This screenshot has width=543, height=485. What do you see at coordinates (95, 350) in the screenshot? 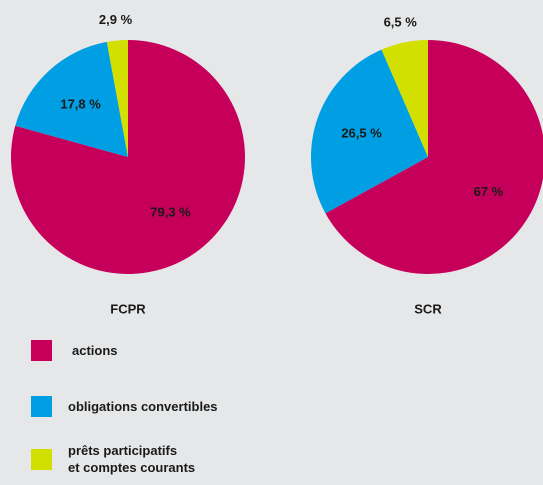
I see `legend-label: actions` at bounding box center [95, 350].